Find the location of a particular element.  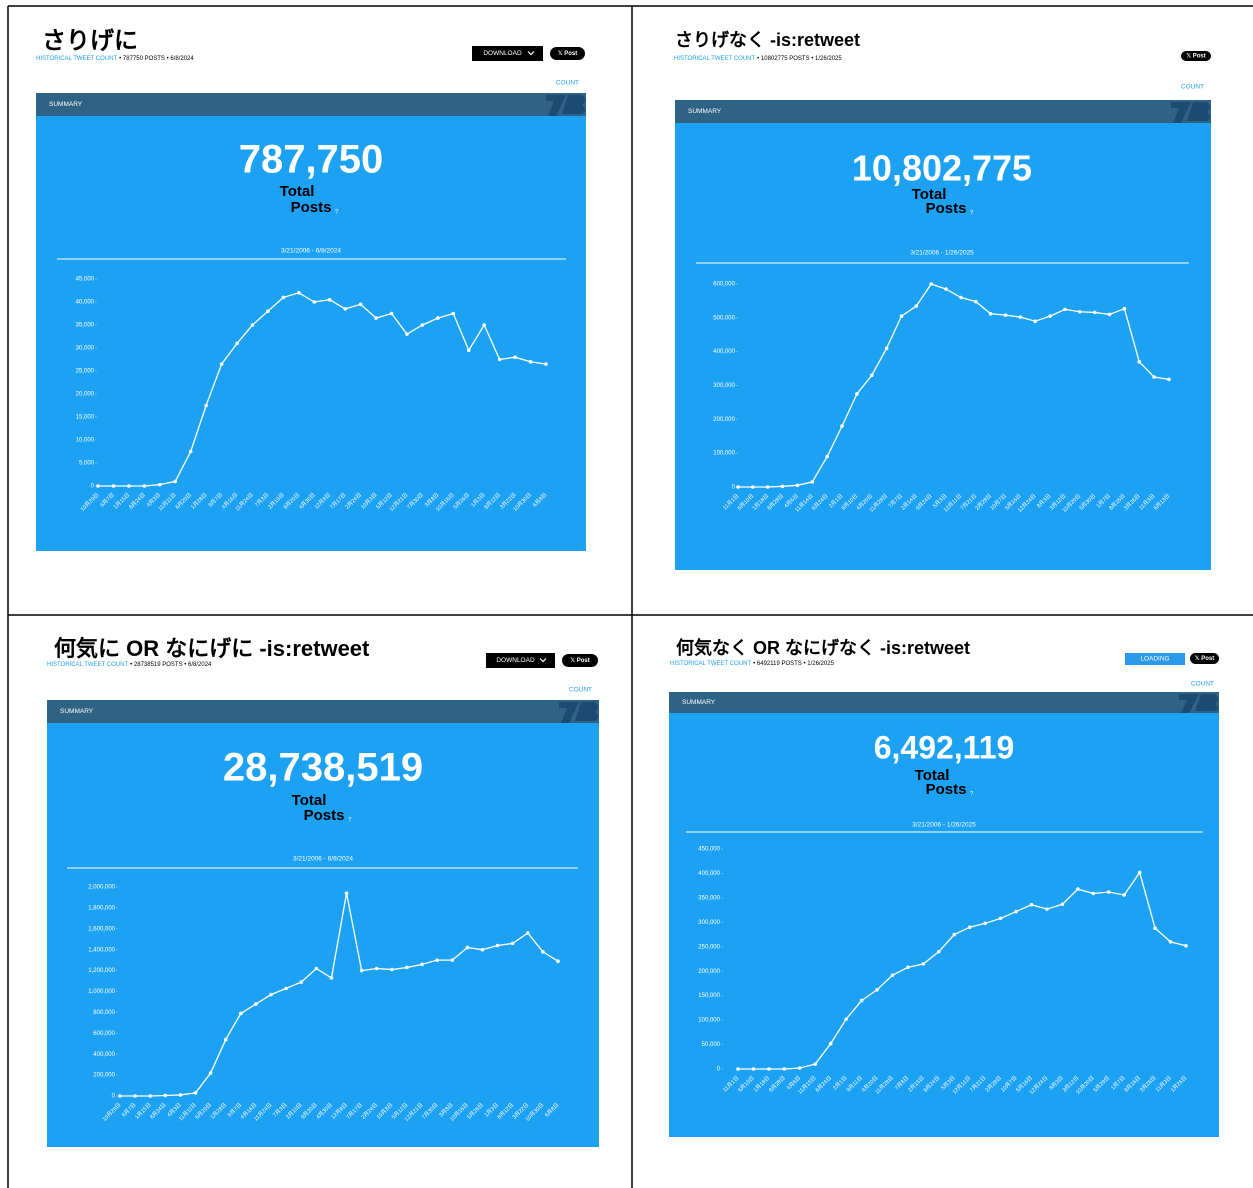

y-tick-label: 500,000 is located at coordinates (724, 318).